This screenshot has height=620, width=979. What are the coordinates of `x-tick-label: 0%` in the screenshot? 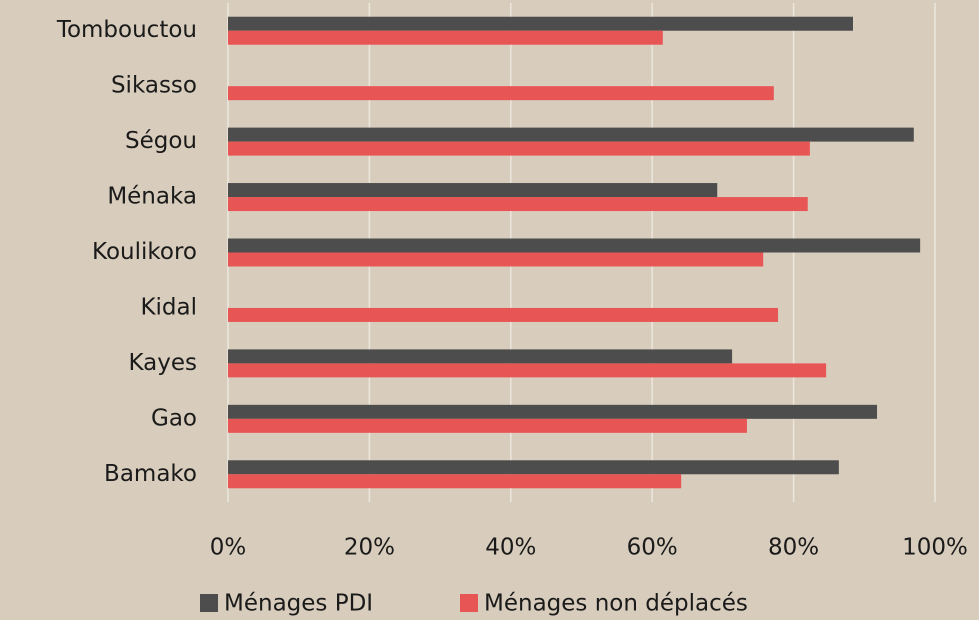 It's located at (228, 548).